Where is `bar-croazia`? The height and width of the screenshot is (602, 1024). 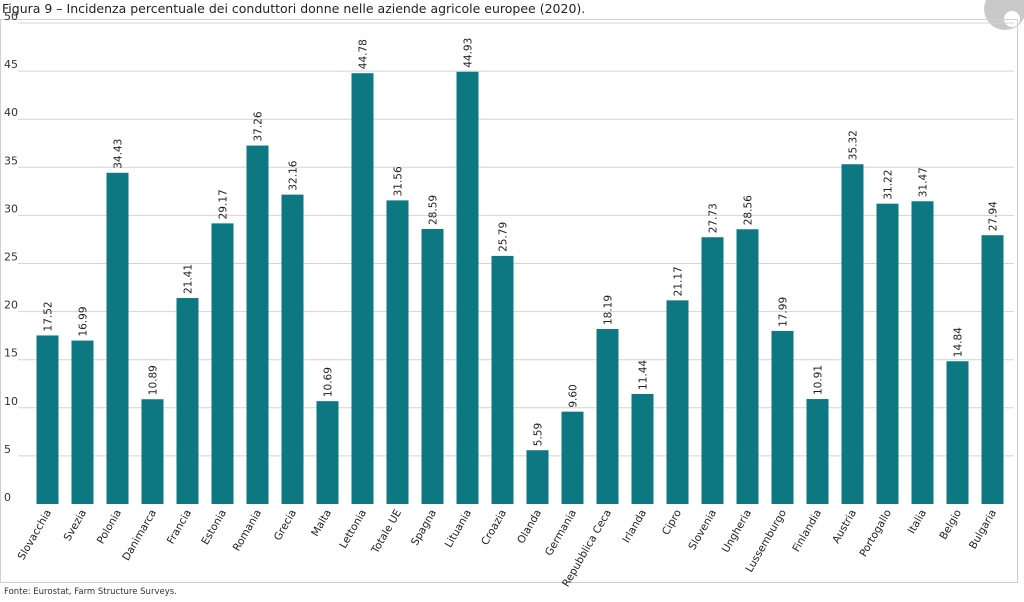 bar-croazia is located at coordinates (502, 379).